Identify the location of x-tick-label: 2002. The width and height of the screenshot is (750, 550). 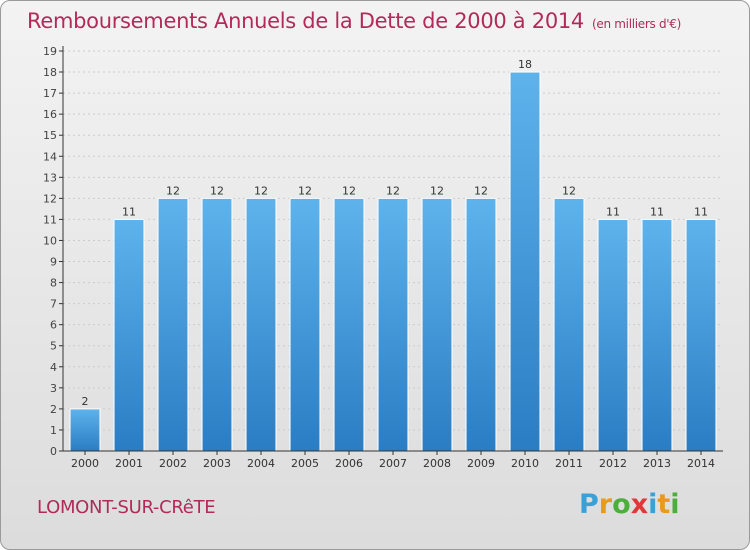
(173, 463).